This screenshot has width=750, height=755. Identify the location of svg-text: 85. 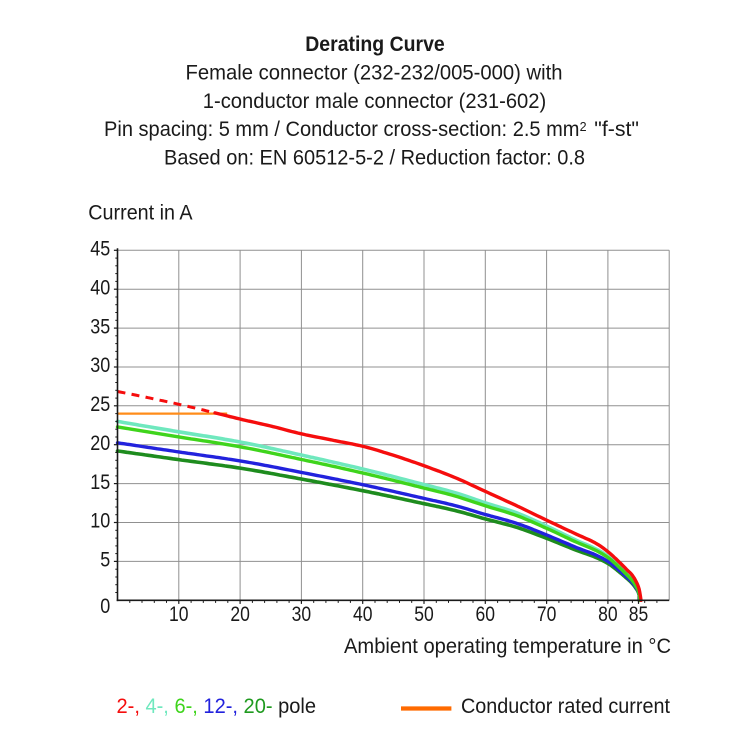
(639, 614).